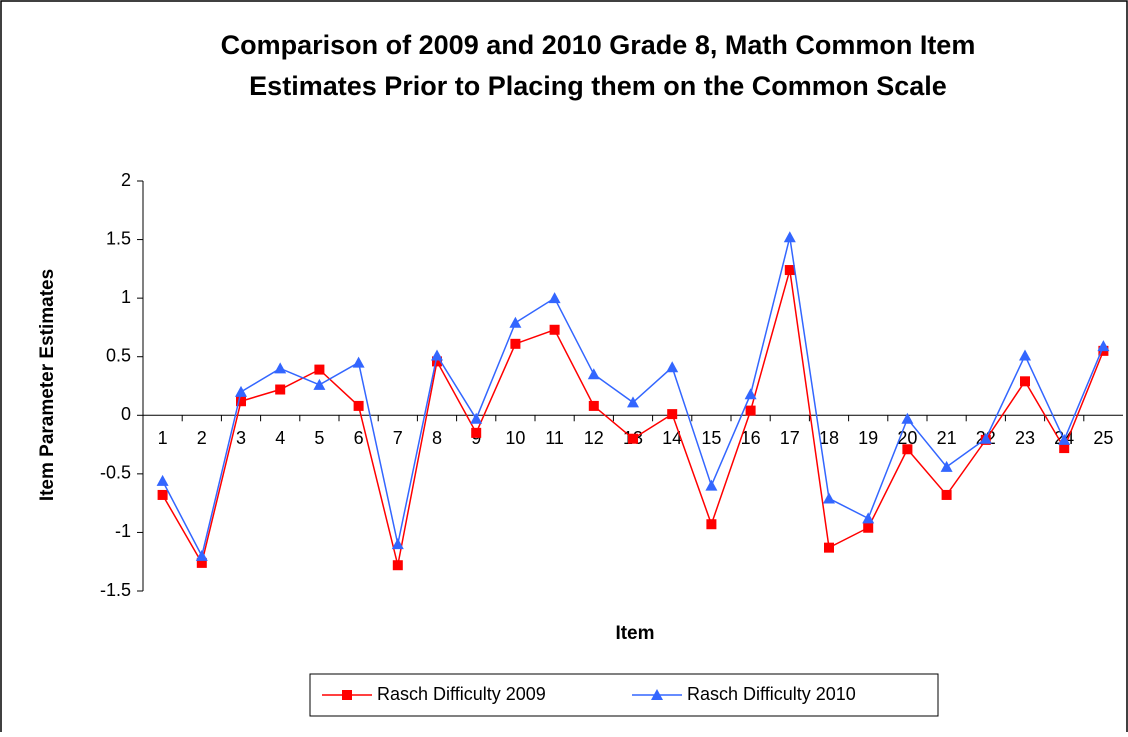  I want to click on legend-label: Rasch Difficulty 2010, so click(771, 694).